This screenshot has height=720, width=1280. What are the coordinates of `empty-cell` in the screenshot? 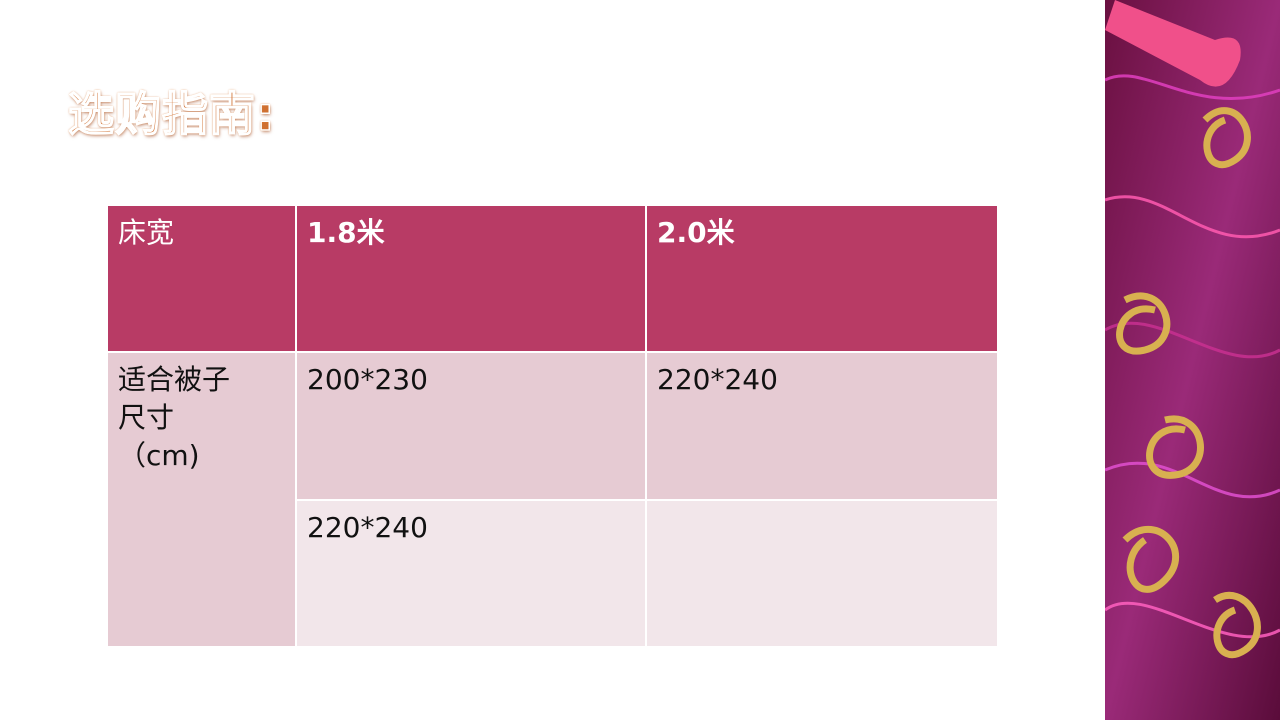 It's located at (822, 573).